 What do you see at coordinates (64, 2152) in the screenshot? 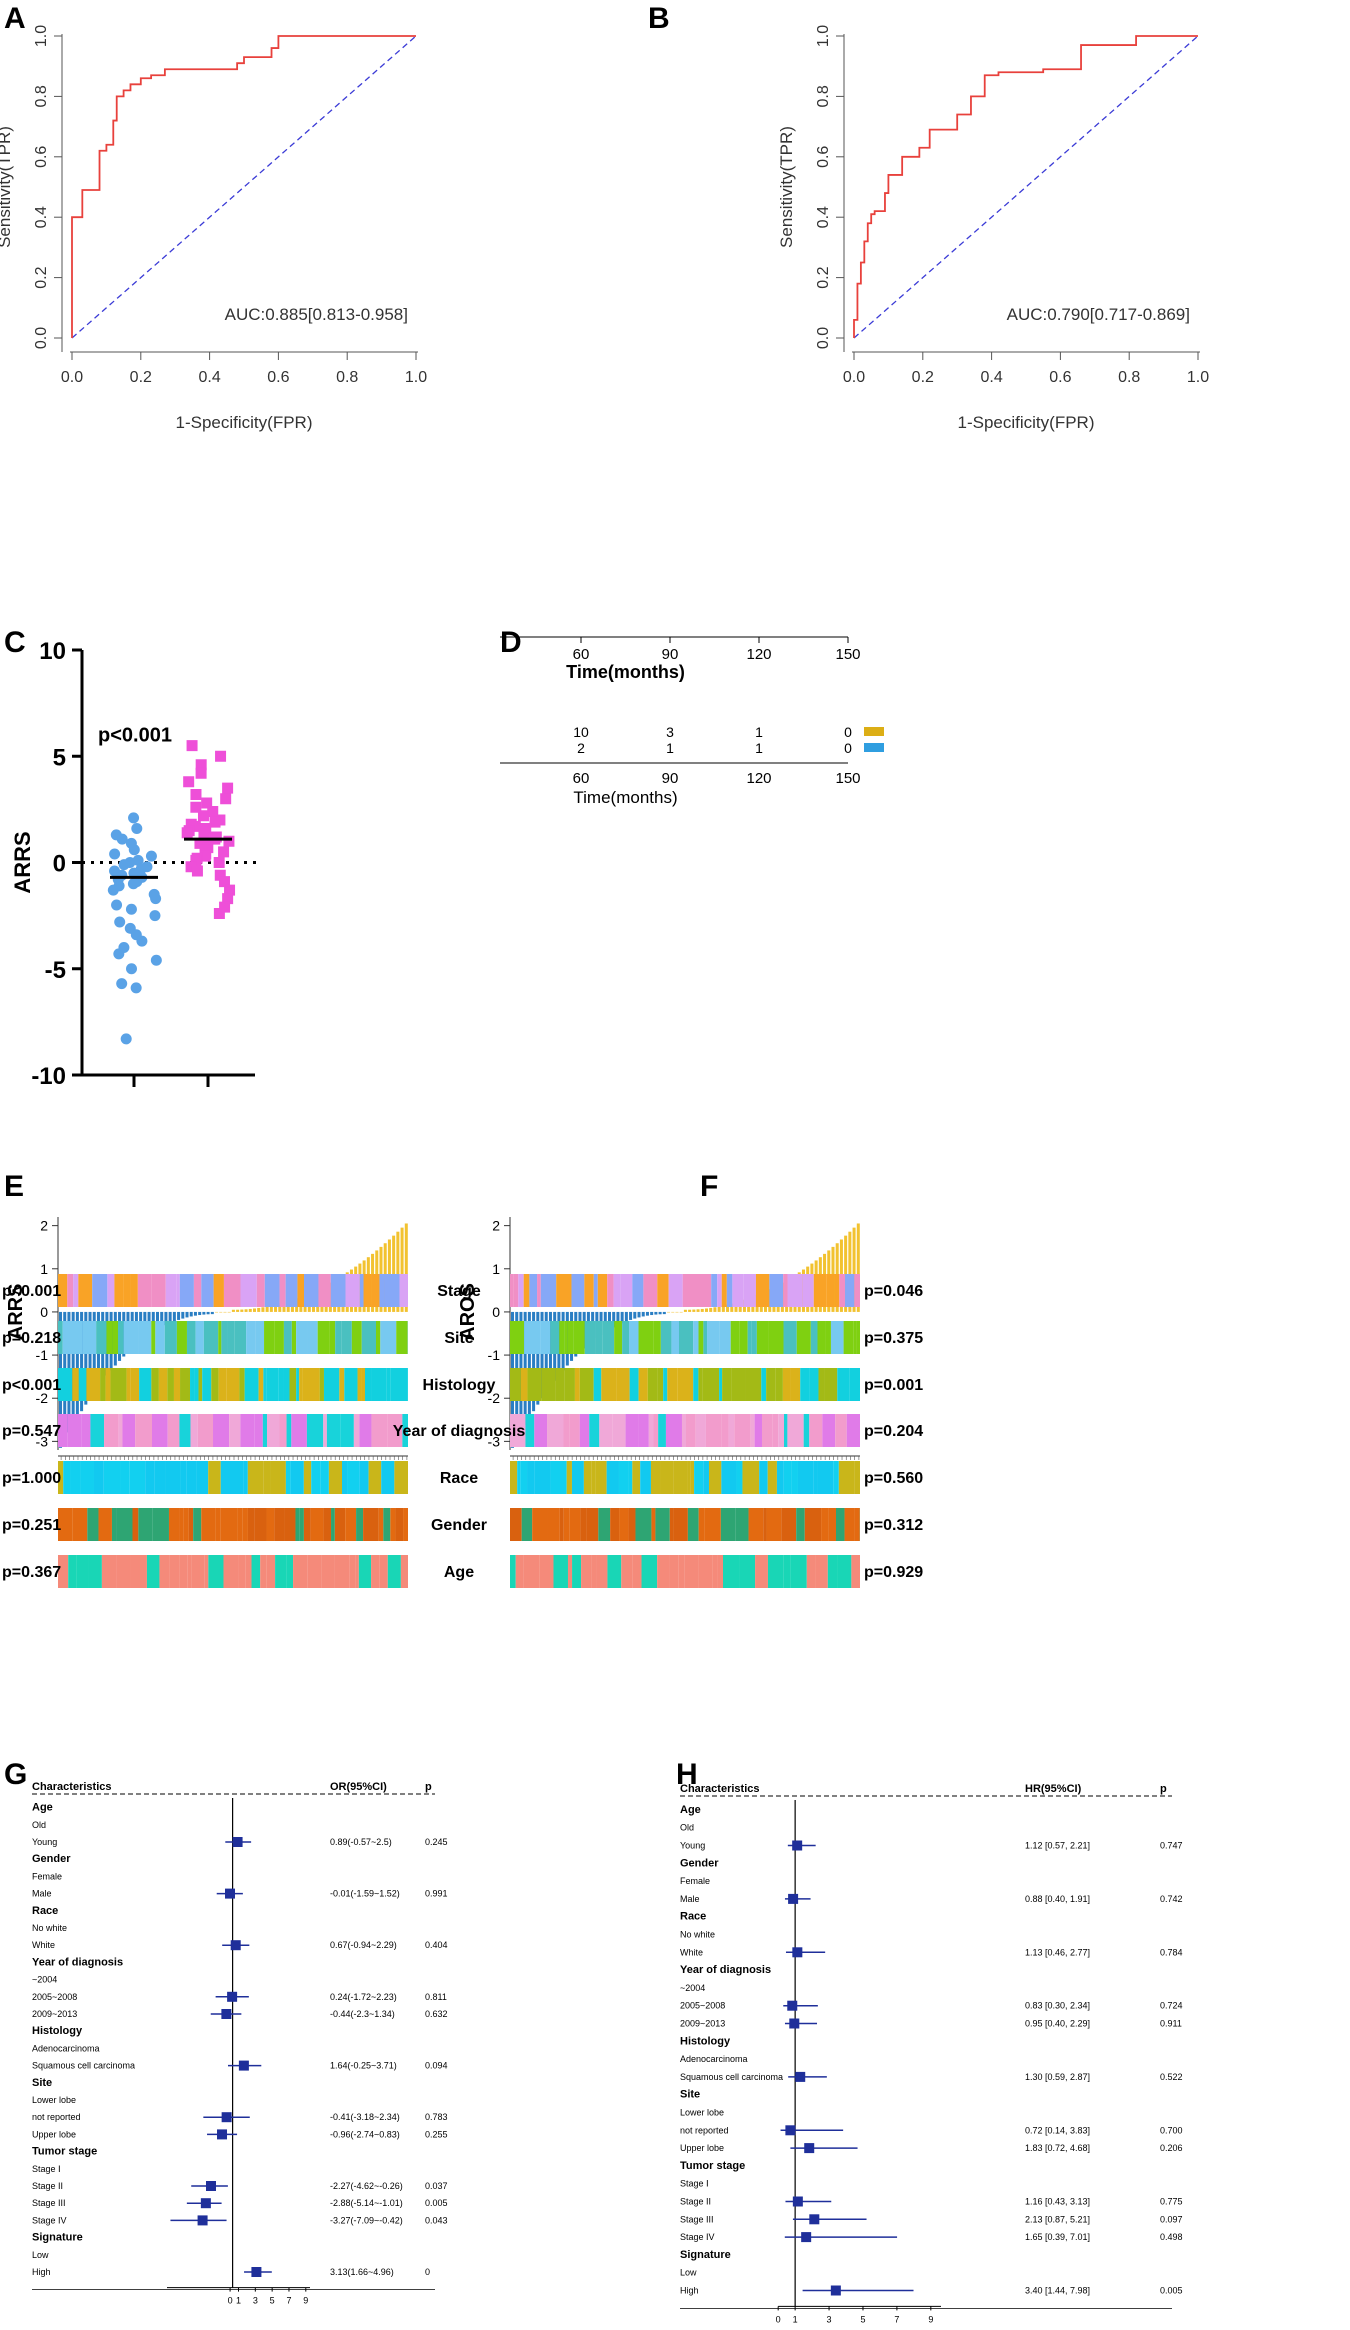
I see `forest-group-header: Tumor stage` at bounding box center [64, 2152].